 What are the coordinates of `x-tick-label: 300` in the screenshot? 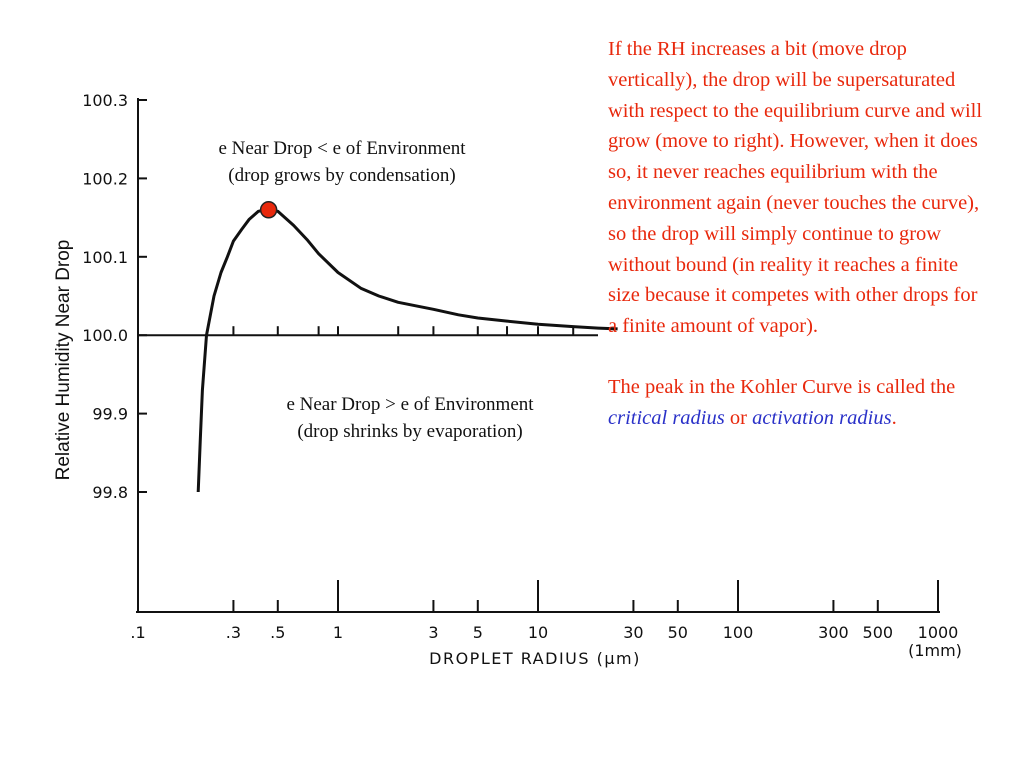 It's located at (833, 632).